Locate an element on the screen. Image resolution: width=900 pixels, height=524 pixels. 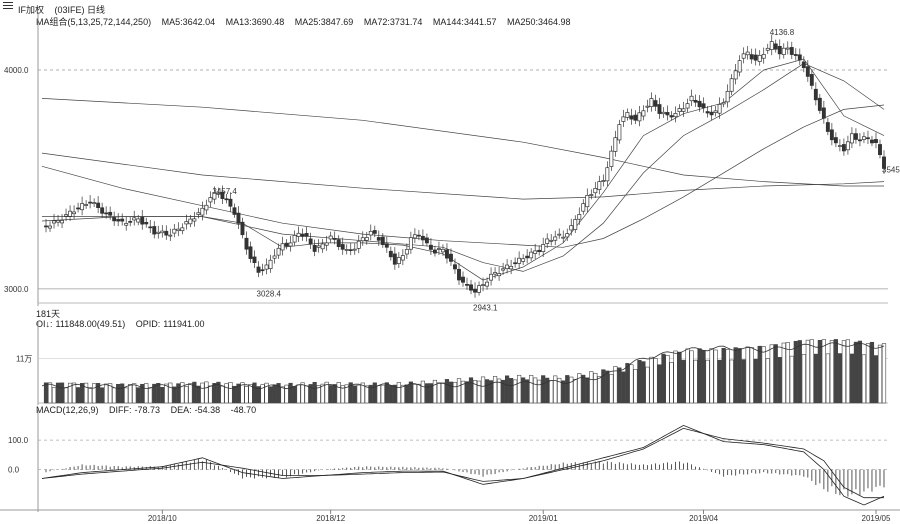
opid-value: 111941.00 is located at coordinates (184, 324).